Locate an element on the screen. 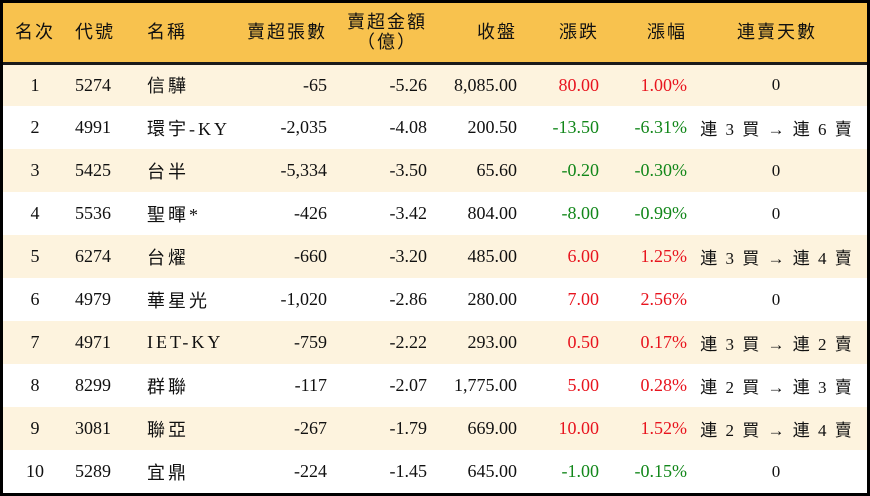 Image resolution: width=870 pixels, height=496 pixels. cell-name: 環宇-KY is located at coordinates (188, 128).